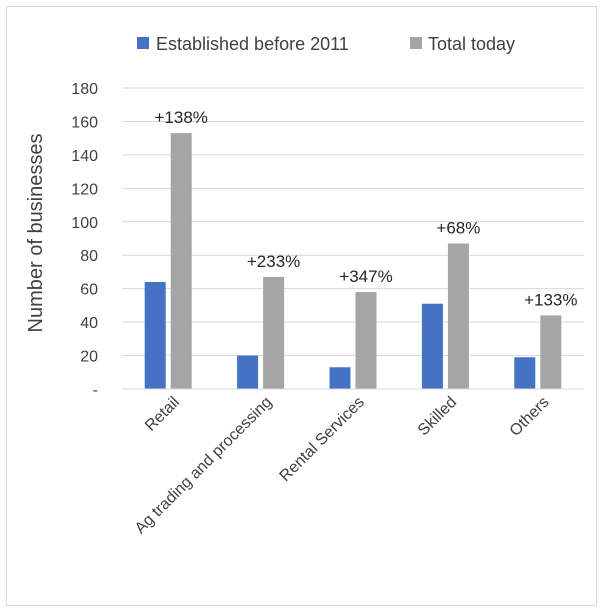  I want to click on y-axis-ticks: - 20 40 60 80 100 120 140 160 180, so click(84, 240).